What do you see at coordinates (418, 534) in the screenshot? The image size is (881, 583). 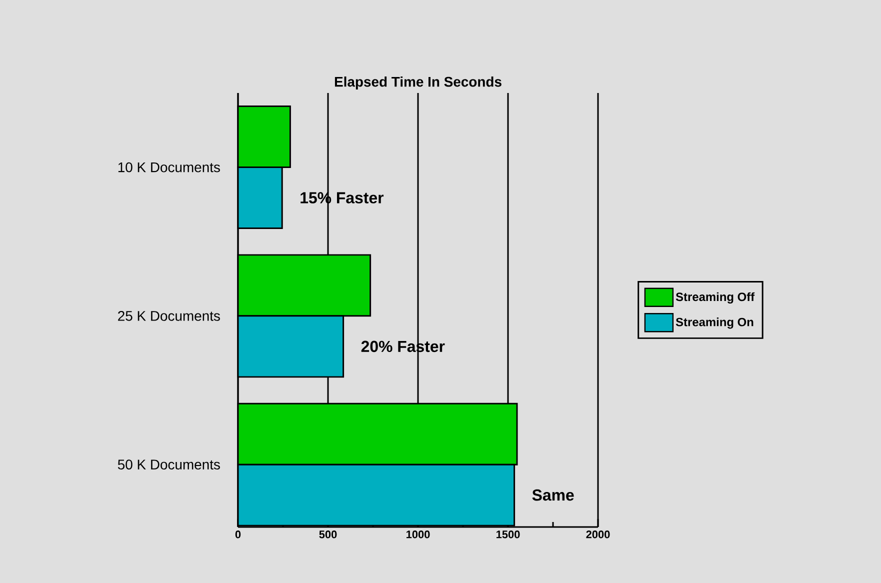 I see `x-tick-label: 1000` at bounding box center [418, 534].